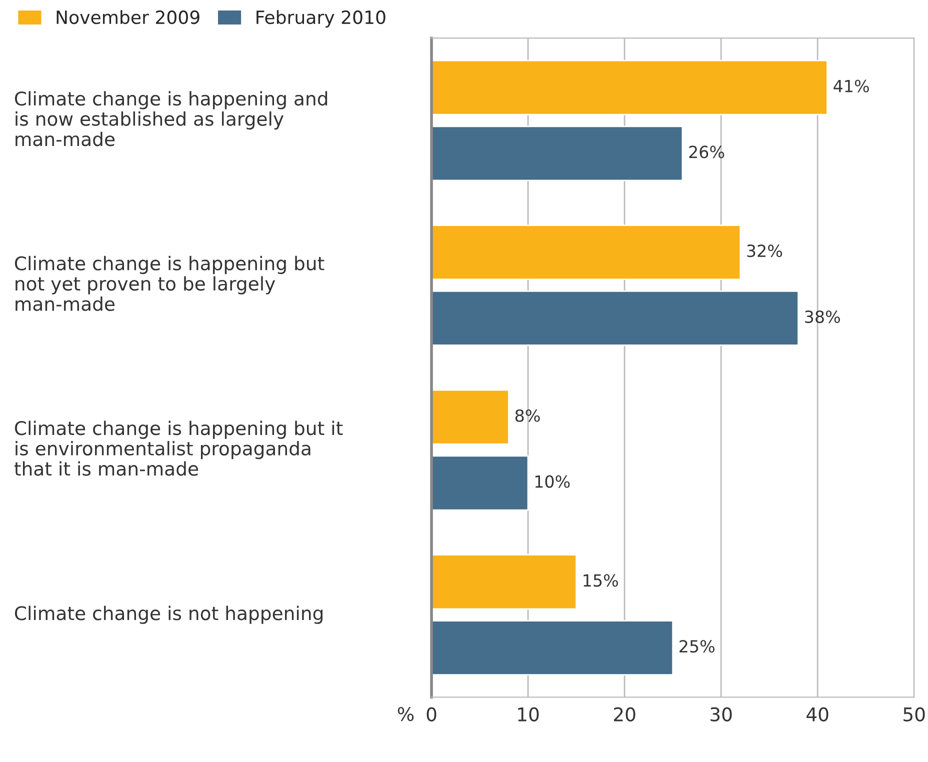  What do you see at coordinates (527, 415) in the screenshot?
I see `data-label: 8%` at bounding box center [527, 415].